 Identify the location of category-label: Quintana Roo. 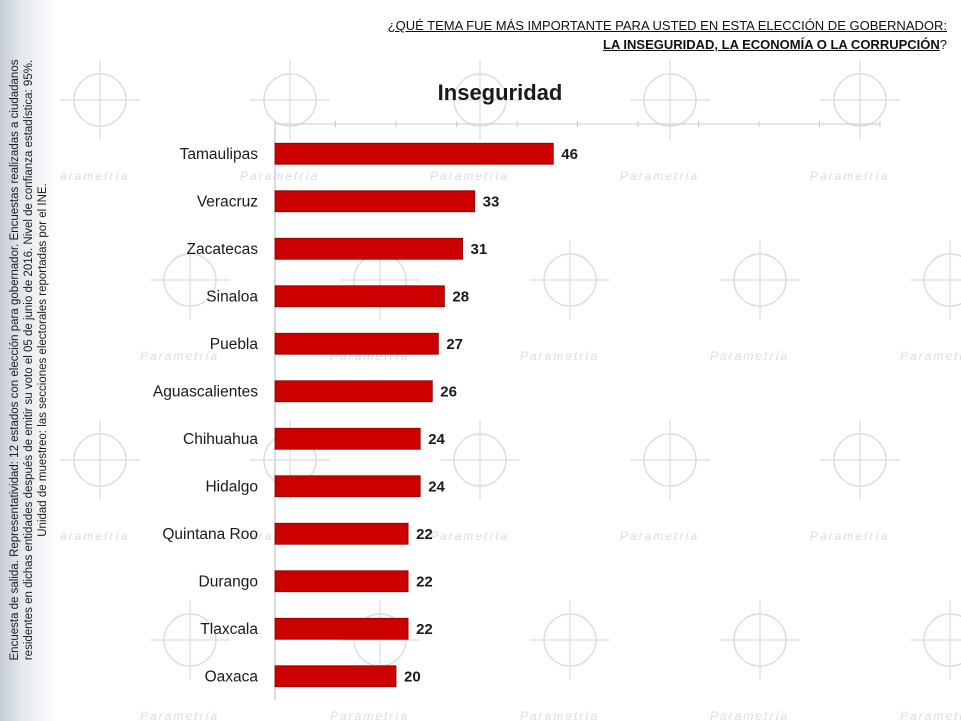
(210, 534).